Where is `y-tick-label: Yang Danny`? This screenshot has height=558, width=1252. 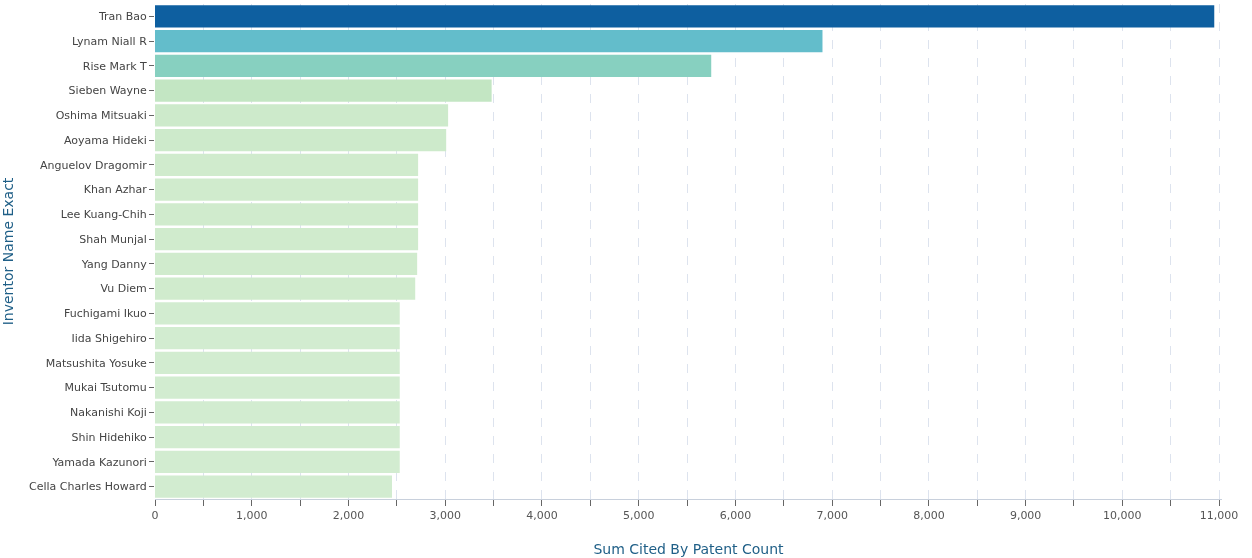 y-tick-label: Yang Danny is located at coordinates (114, 264).